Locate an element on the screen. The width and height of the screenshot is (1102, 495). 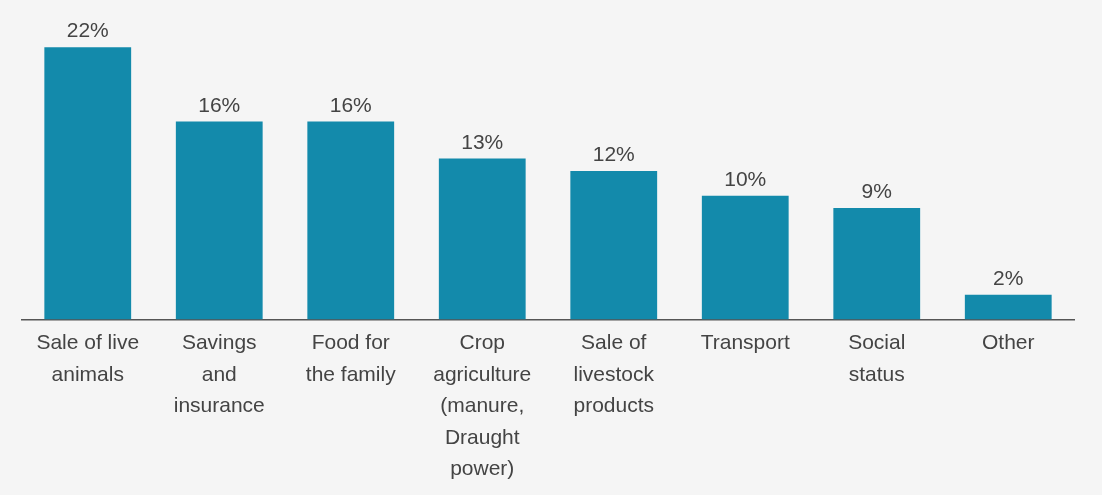
x-tick-label: Food for the family is located at coordinates (351, 357).